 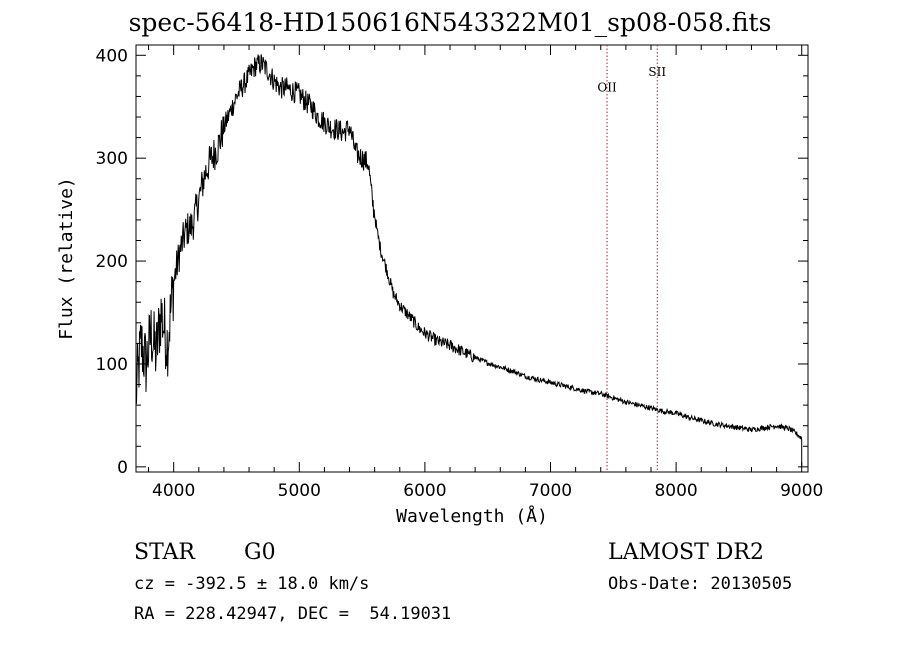 What do you see at coordinates (675, 491) in the screenshot?
I see `x-tick-label: 8000` at bounding box center [675, 491].